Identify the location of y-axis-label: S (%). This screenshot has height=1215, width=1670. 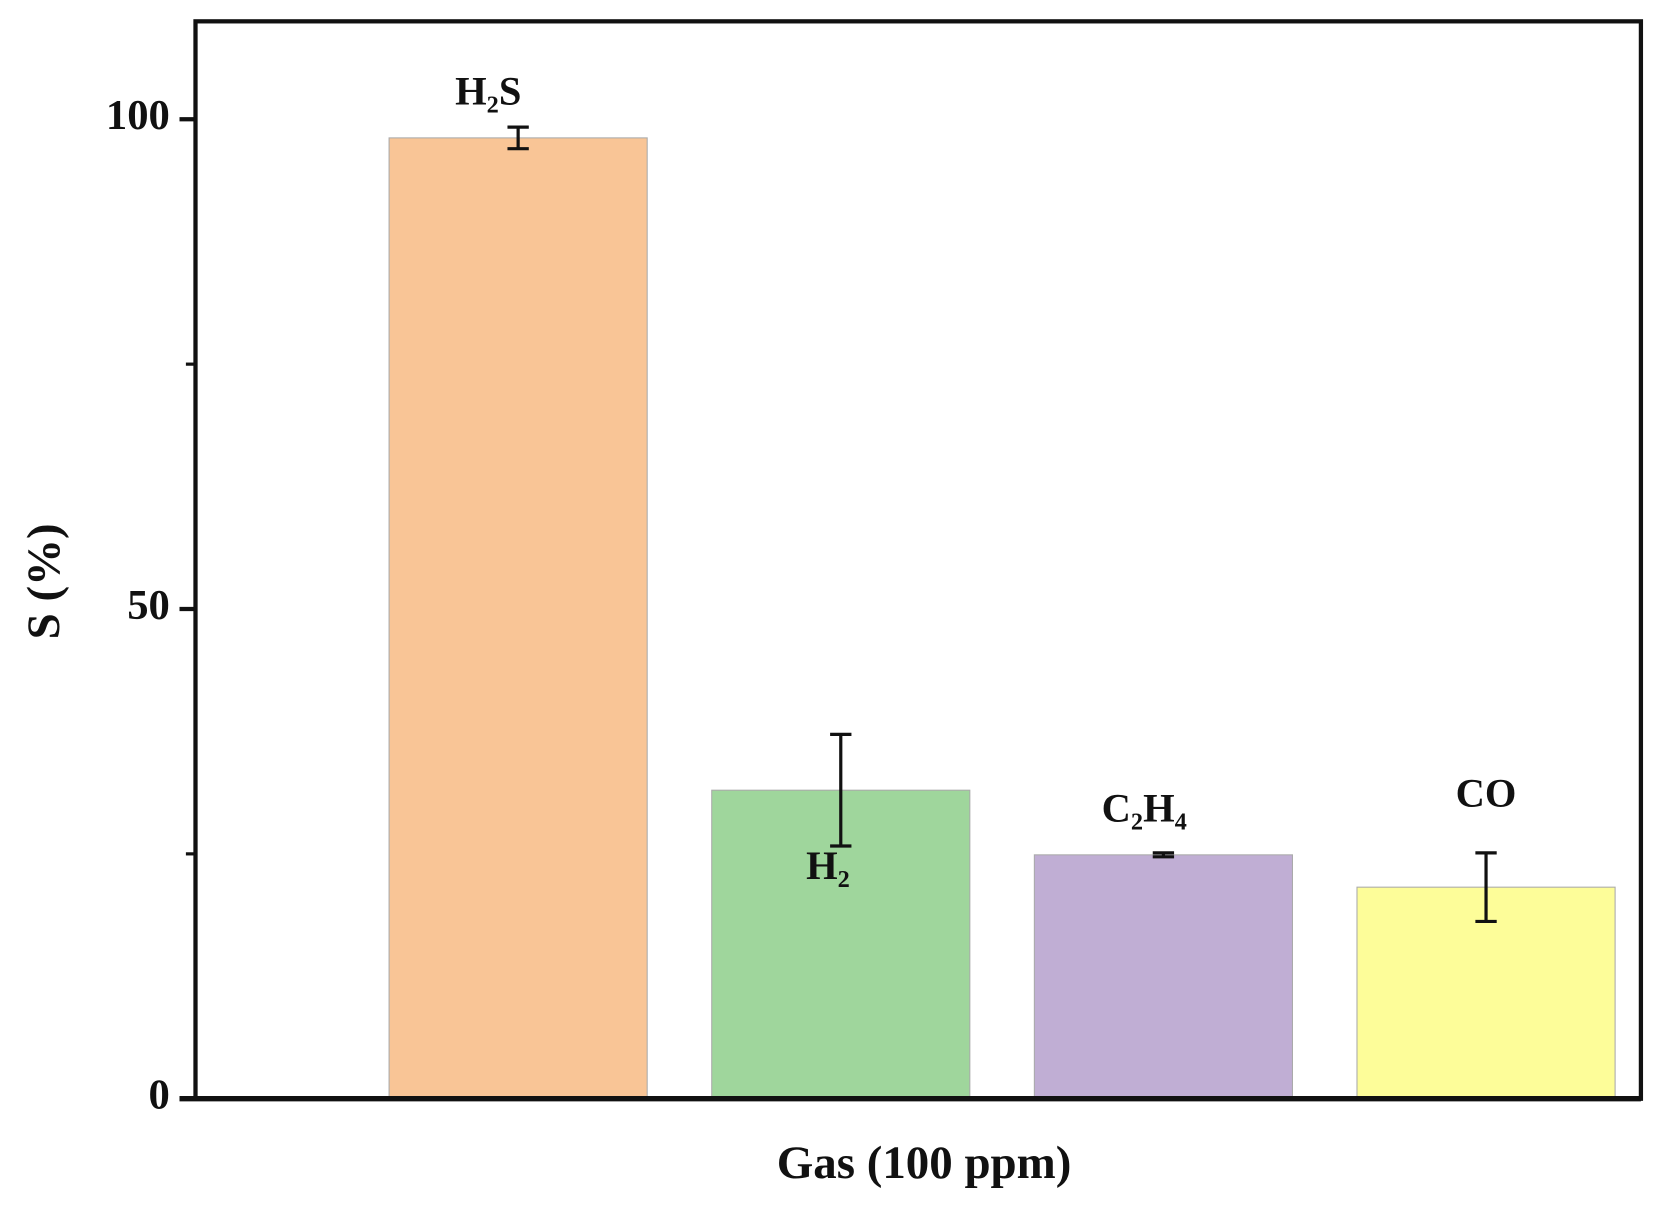
(44, 581).